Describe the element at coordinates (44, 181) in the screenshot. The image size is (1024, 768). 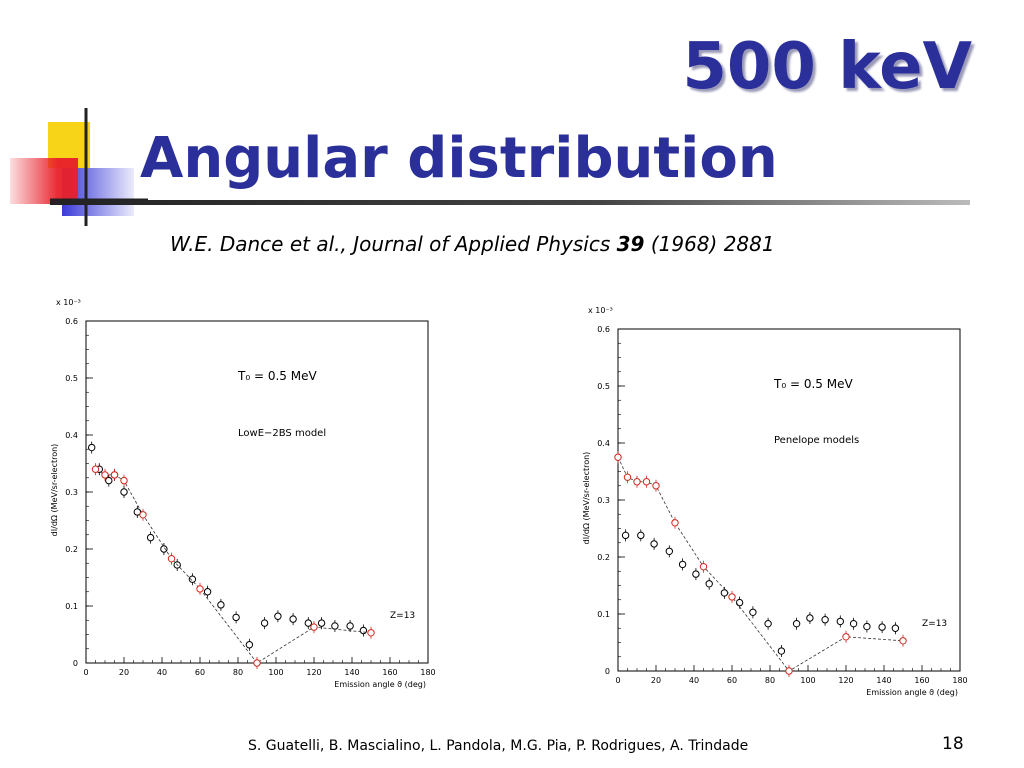
I see `logo-red-square` at that location.